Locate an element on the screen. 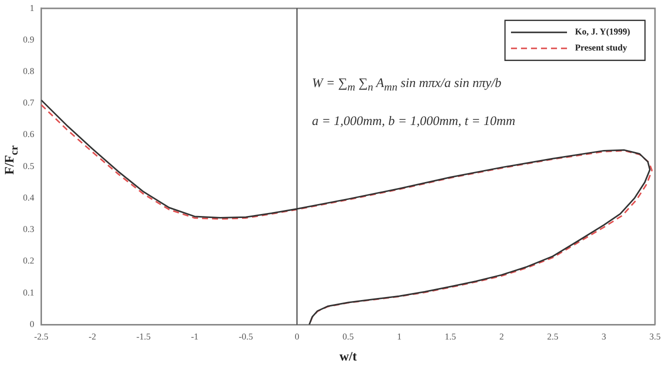  annotation: W = ∑$_{m}$ ∑$_{n}$ A$_{mn}$ sin mπx/a sin nπy/b is located at coordinates (407, 84).